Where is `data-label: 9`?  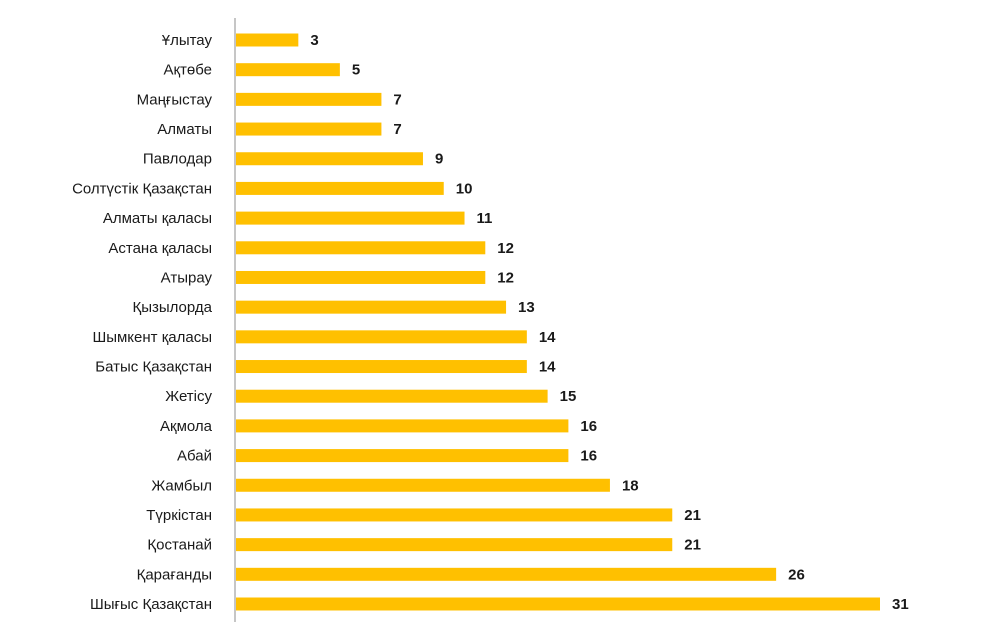 data-label: 9 is located at coordinates (439, 159).